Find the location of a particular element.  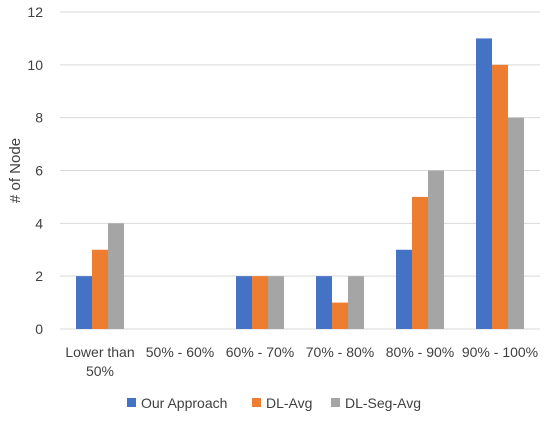

y-tick-label: 8 is located at coordinates (39, 118).